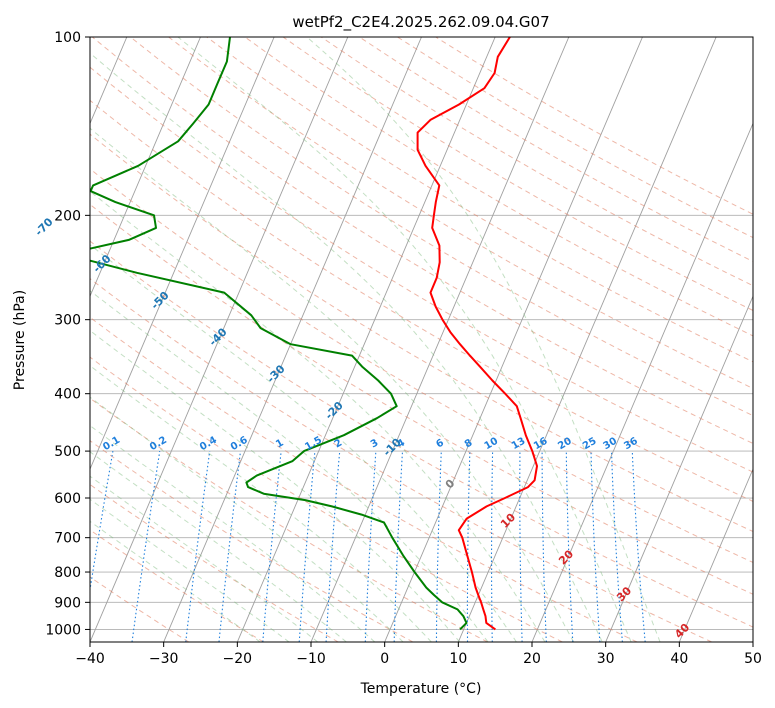 This screenshot has height=708, width=775. I want to click on x-axis: −40 −30 −20 −10 0 10 20 30 40 50, so click(418, 654).